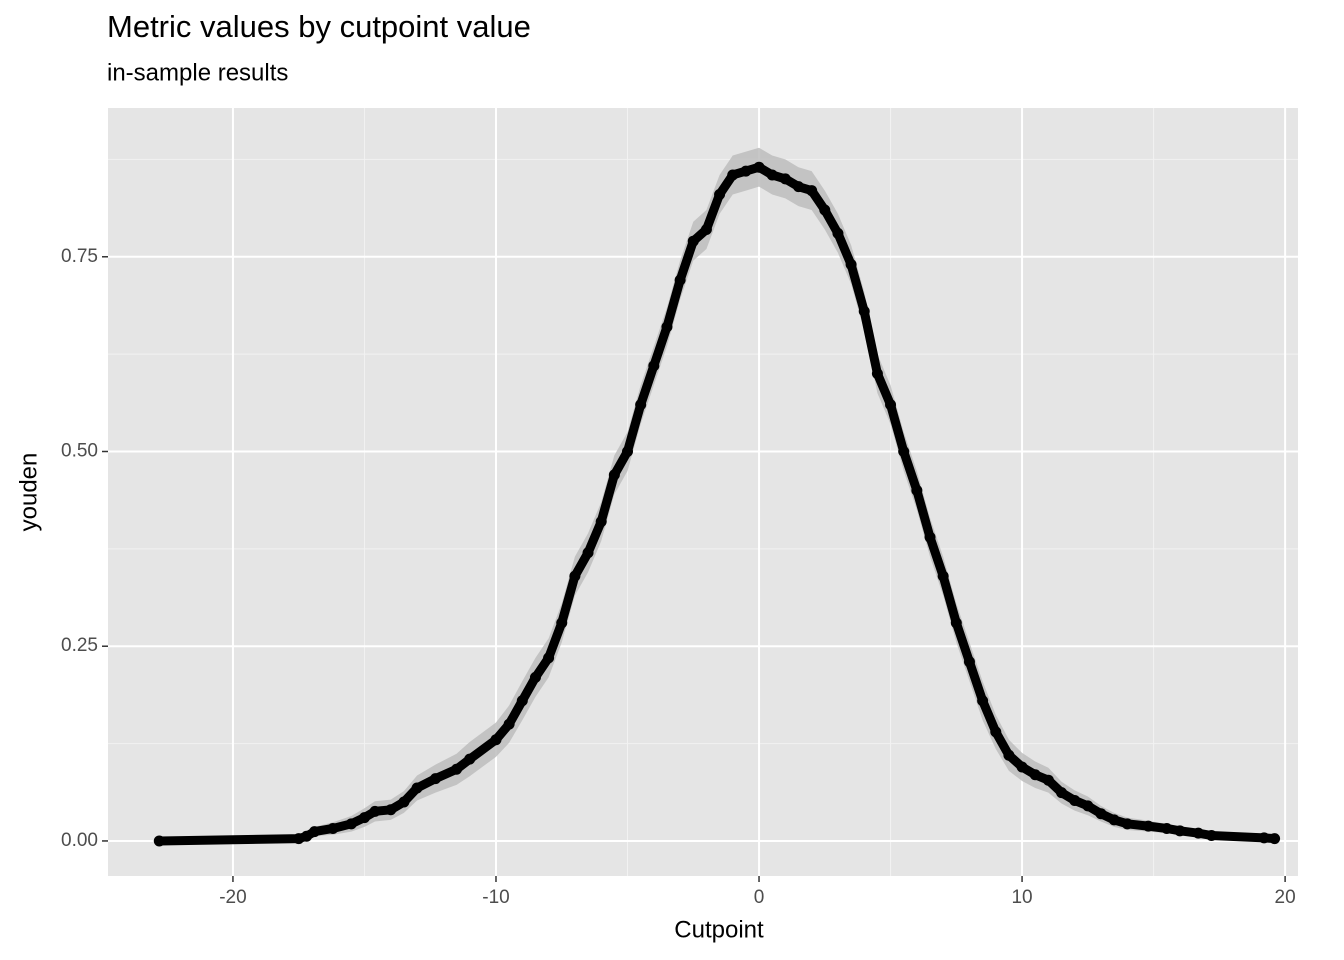  Describe the element at coordinates (495, 897) in the screenshot. I see `x-tick-label: -10` at that location.